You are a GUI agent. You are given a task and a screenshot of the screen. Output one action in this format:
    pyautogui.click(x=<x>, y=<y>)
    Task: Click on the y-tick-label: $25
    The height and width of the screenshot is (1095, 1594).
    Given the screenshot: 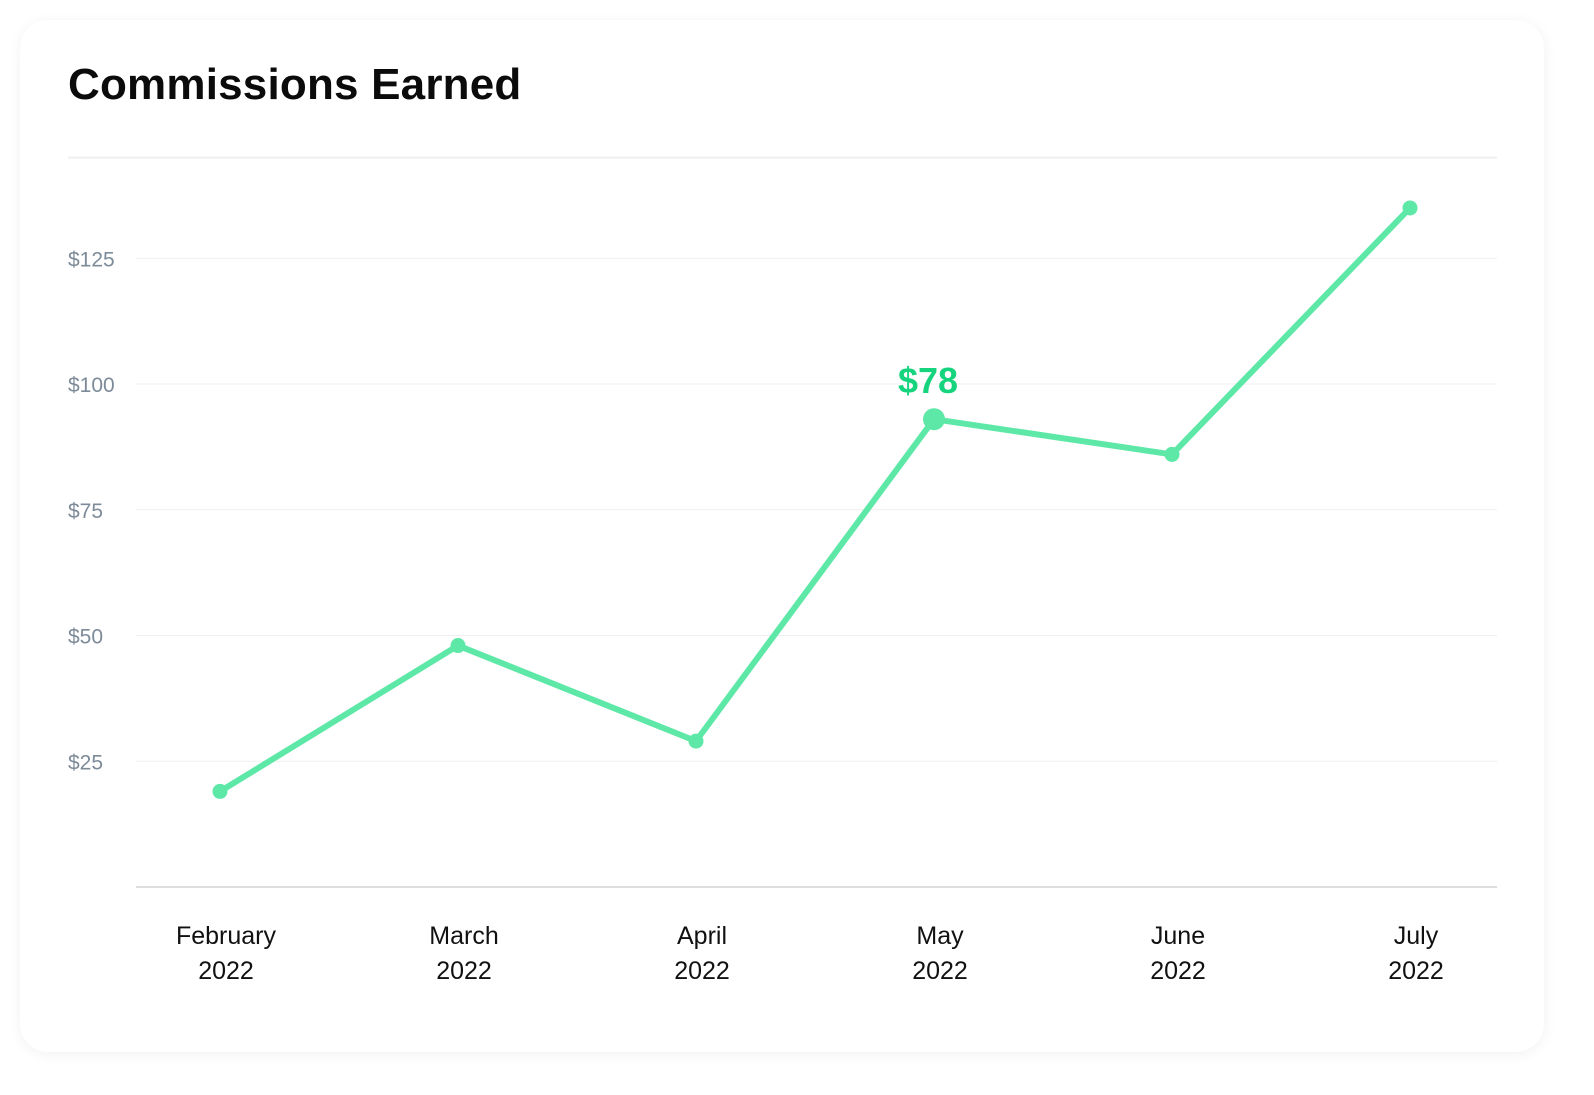 What is the action you would take?
    pyautogui.click(x=85, y=762)
    